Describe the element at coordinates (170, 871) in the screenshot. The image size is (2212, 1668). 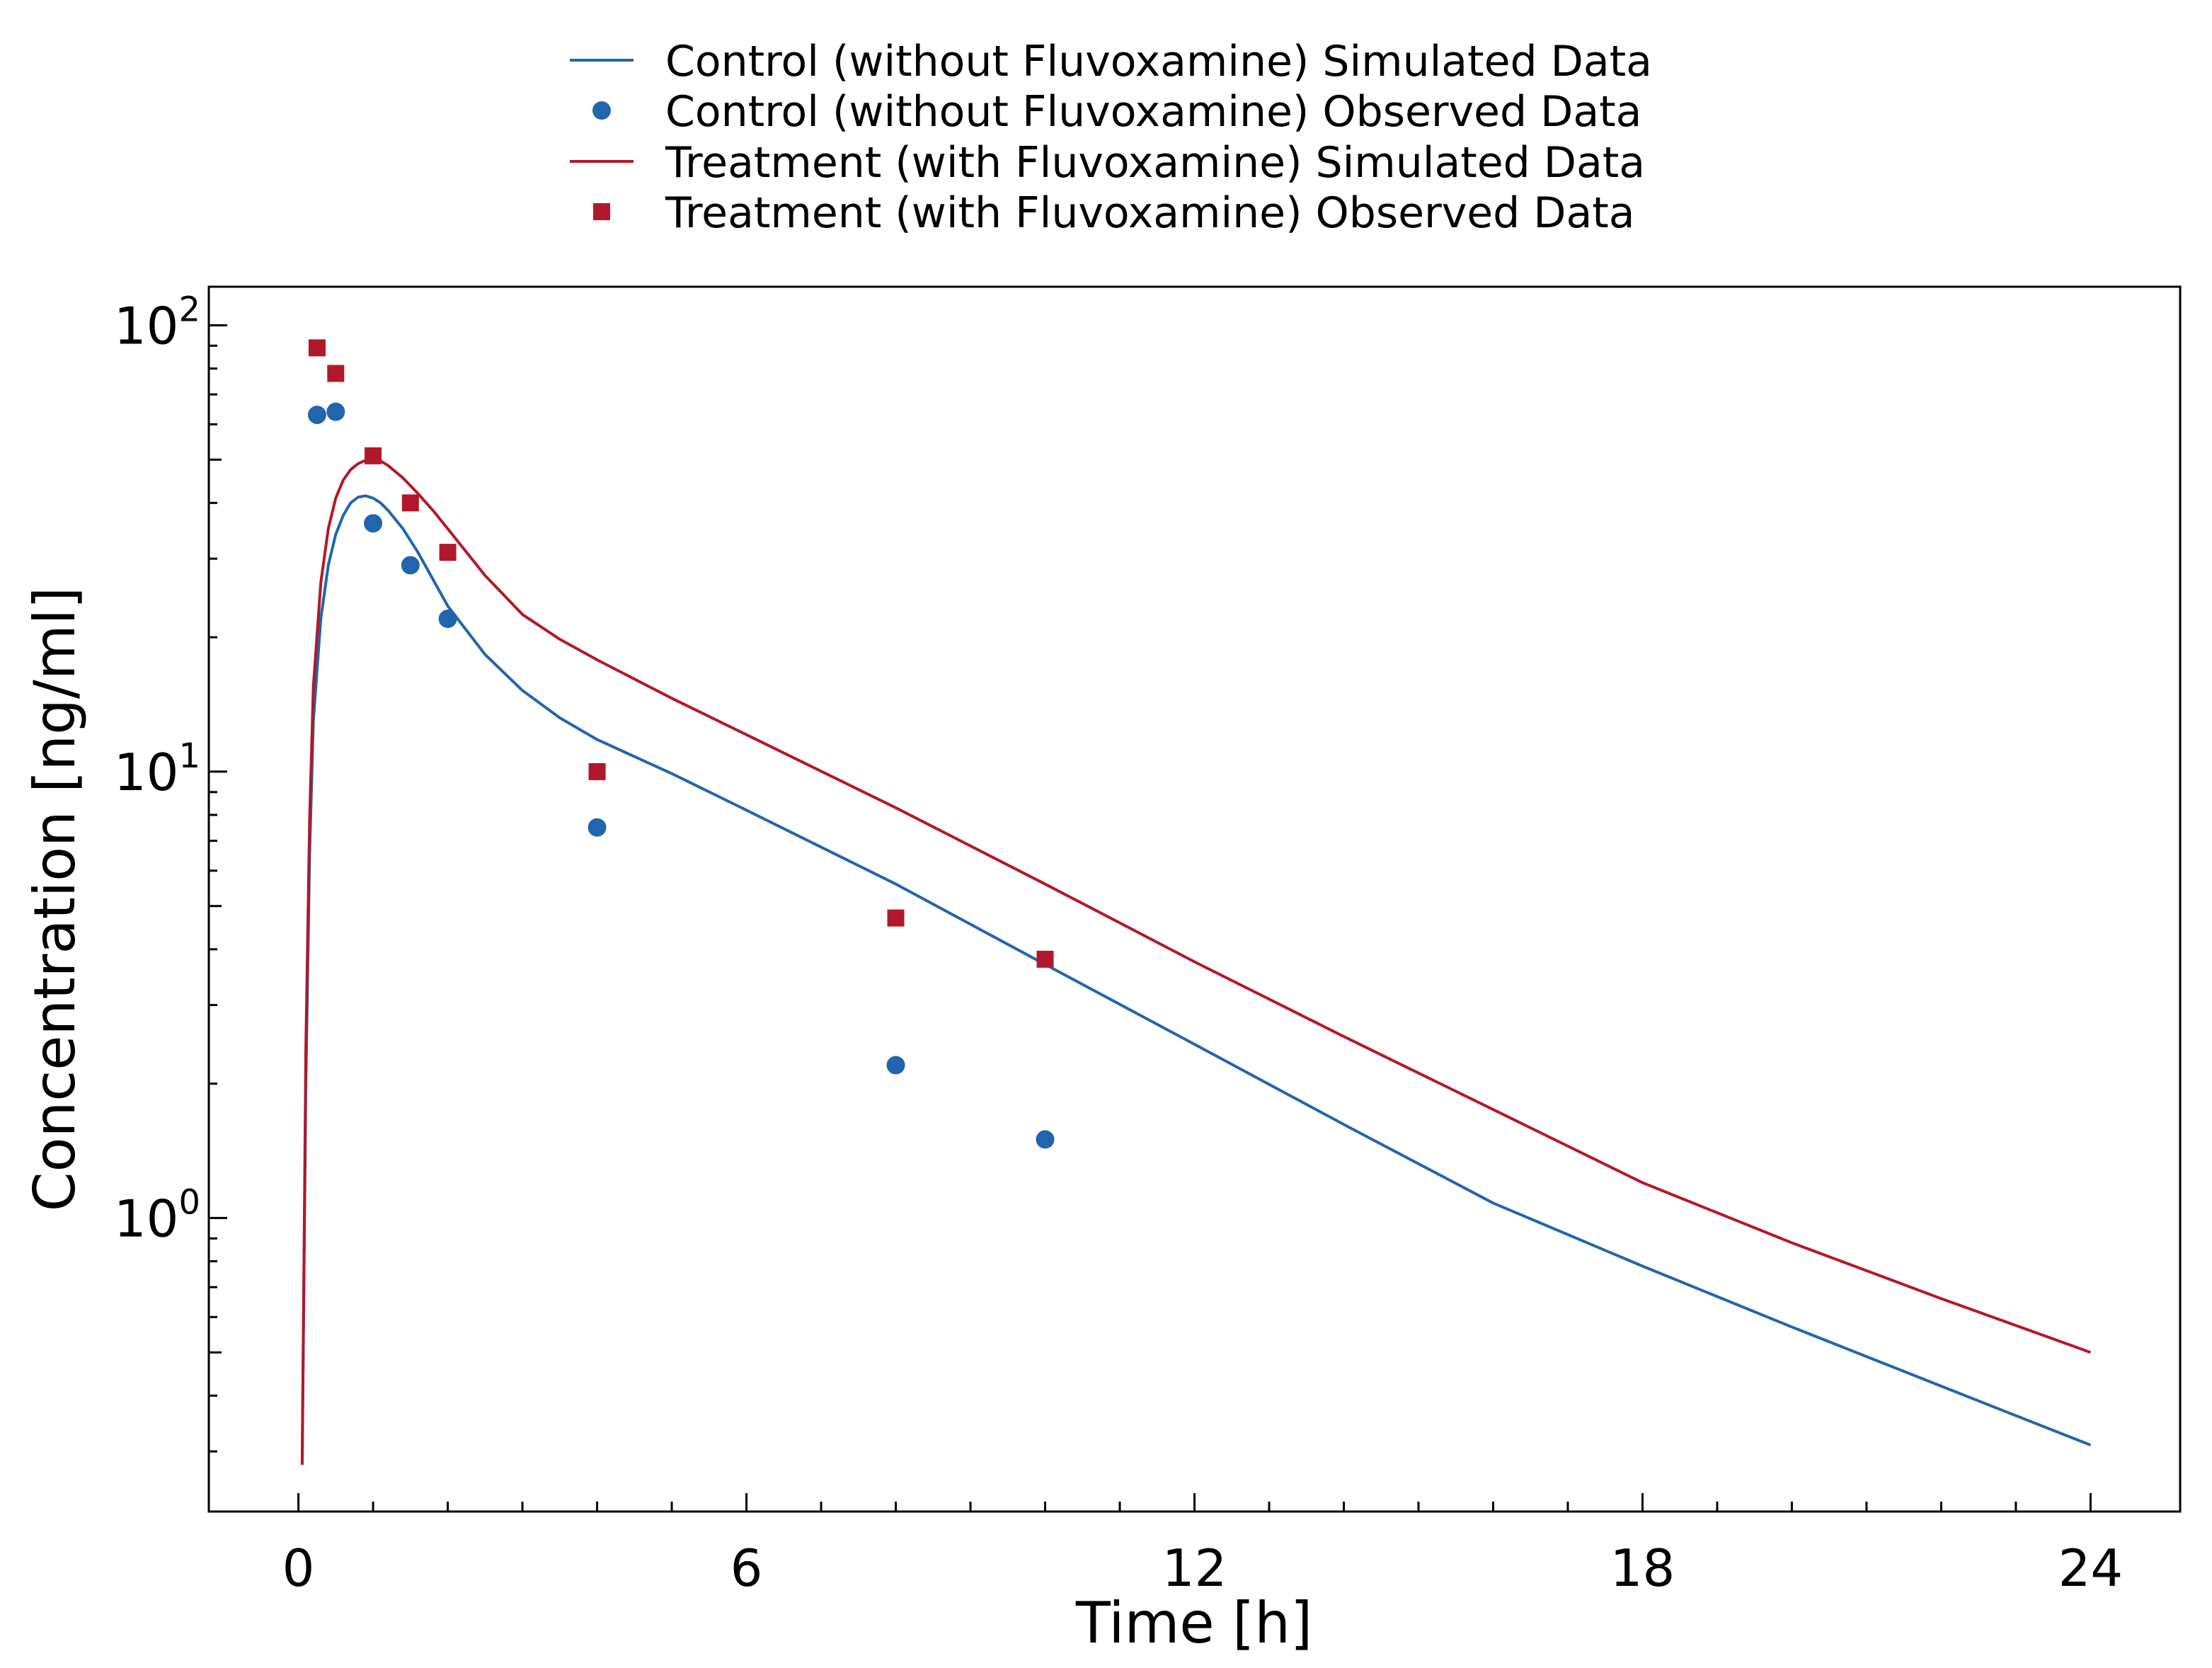
I see `y-axis-ticks: 10⁰ 10¹ 10²` at that location.